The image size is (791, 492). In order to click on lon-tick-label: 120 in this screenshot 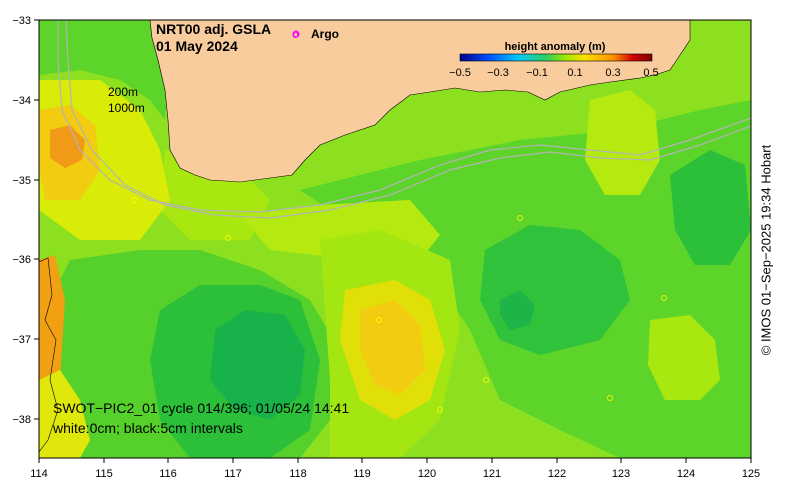, I will do `click(427, 474)`.